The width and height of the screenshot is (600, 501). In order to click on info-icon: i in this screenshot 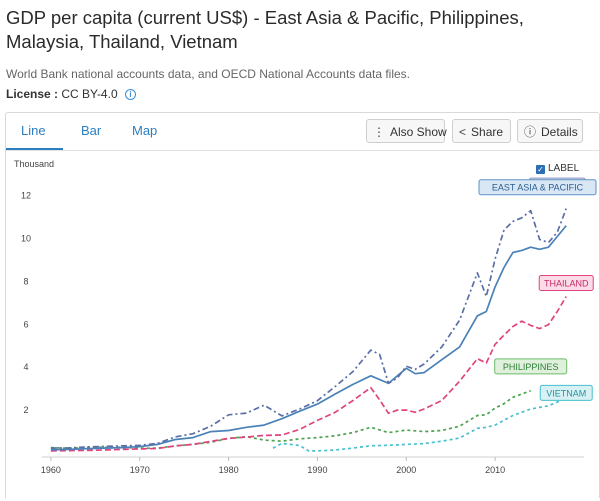, I will do `click(130, 94)`.